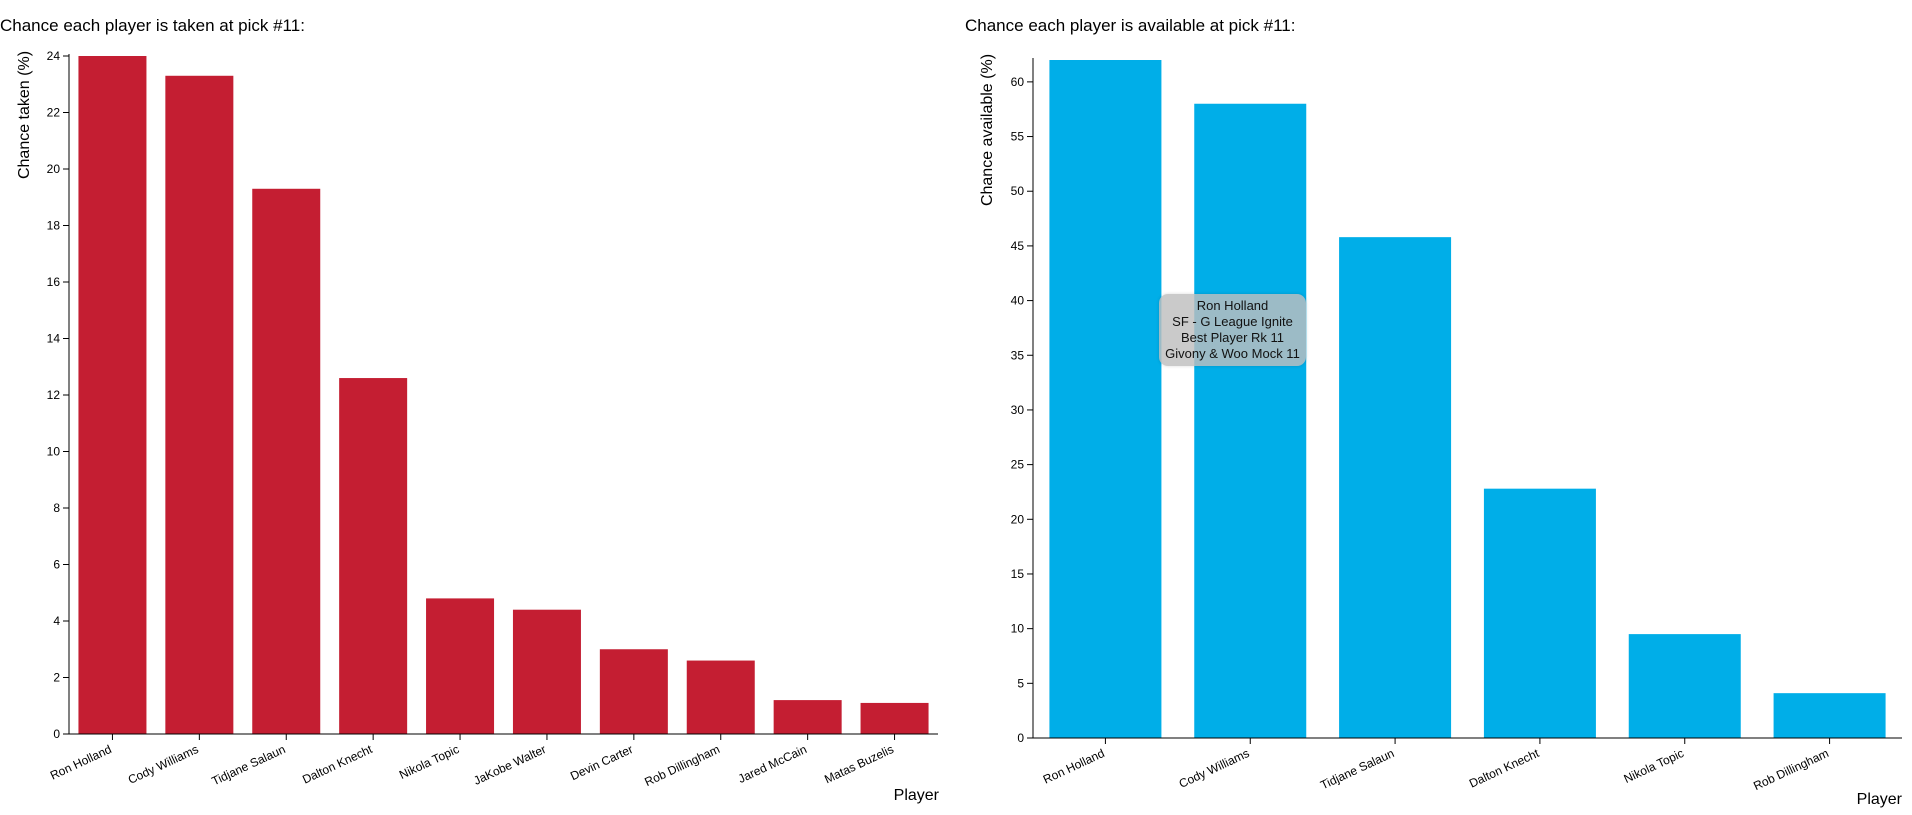 This screenshot has height=815, width=1912. Describe the element at coordinates (1880, 799) in the screenshot. I see `right-x-axis-title: Player` at that location.